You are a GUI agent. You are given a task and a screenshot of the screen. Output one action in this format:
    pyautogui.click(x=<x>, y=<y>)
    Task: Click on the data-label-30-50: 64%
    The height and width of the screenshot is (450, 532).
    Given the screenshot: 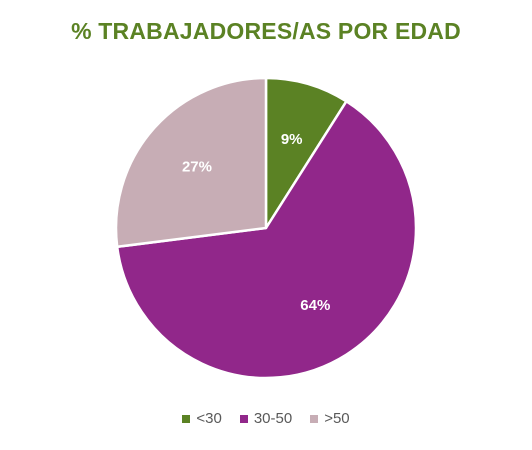 What is the action you would take?
    pyautogui.click(x=315, y=305)
    